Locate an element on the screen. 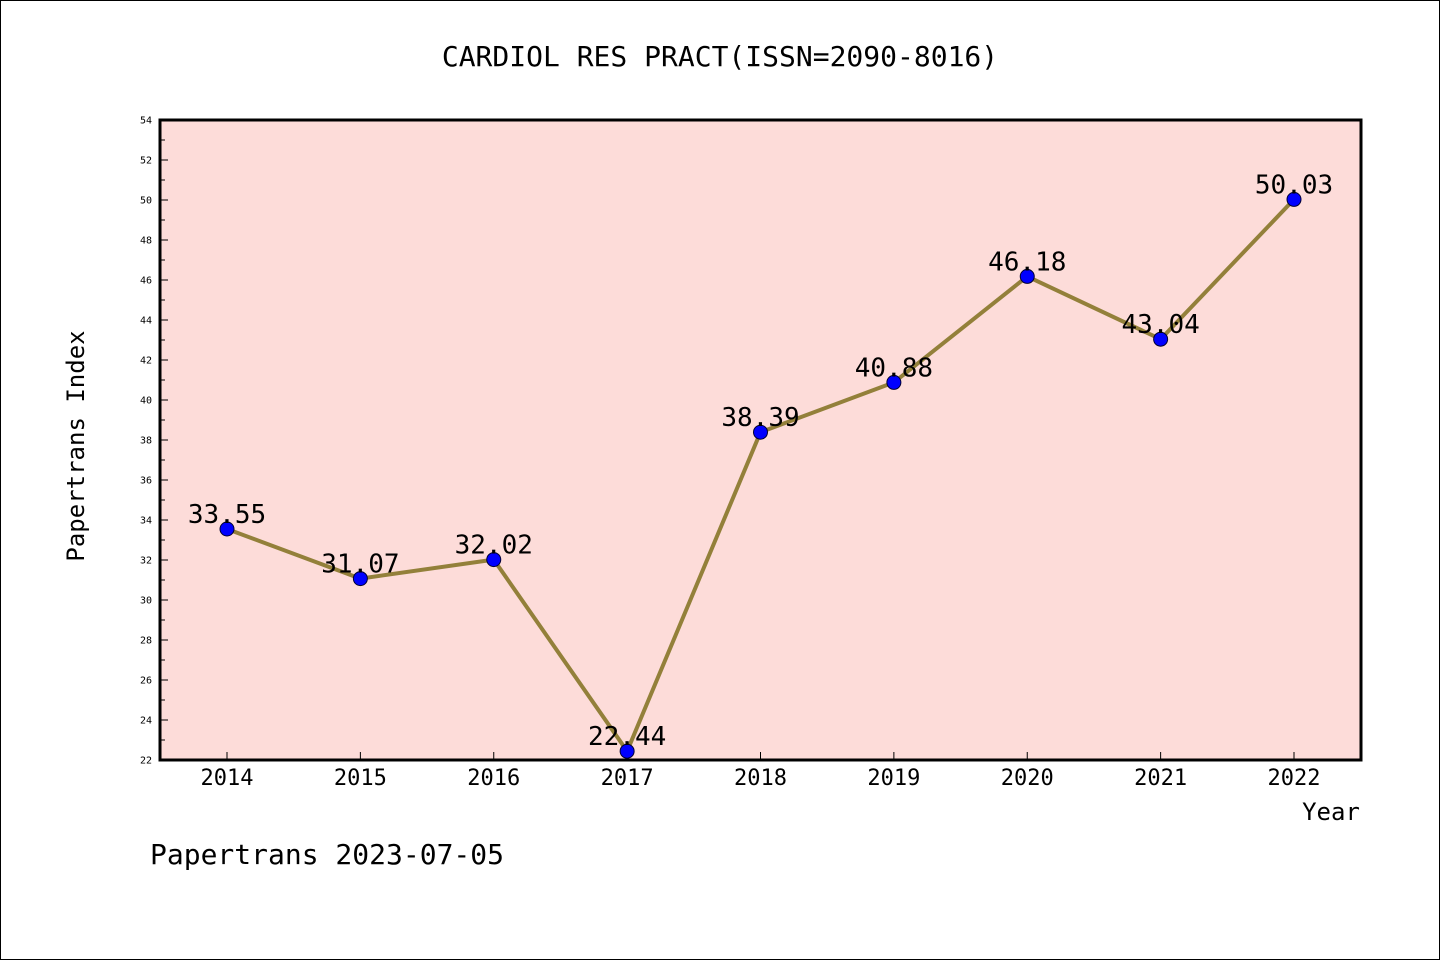 This screenshot has width=1440, height=960. data-label: 31.07 is located at coordinates (360, 565).